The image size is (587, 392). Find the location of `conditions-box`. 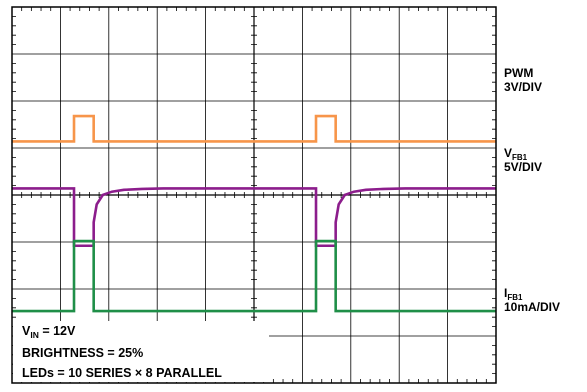

conditions-box is located at coordinates (141, 351).